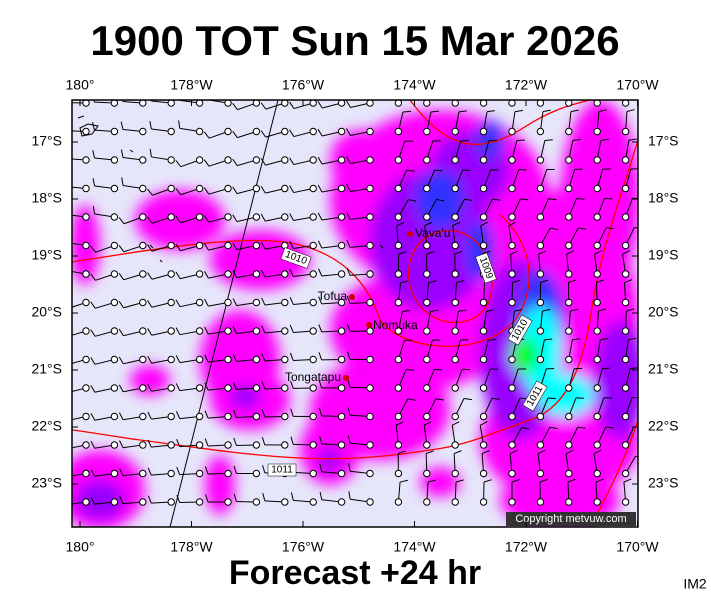 This screenshot has height=600, width=711. I want to click on isobar-label: 1011, so click(282, 470).